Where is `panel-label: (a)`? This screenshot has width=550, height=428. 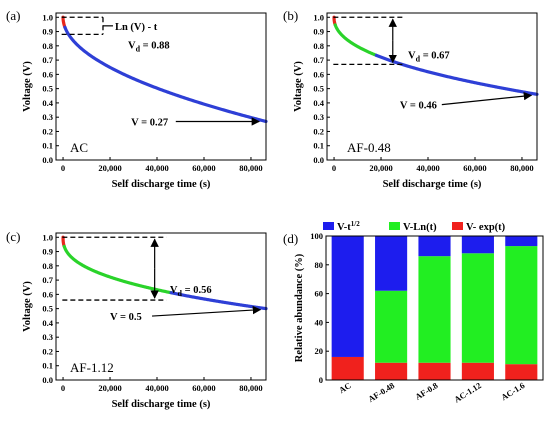 panel-label: (a) is located at coordinates (13, 15).